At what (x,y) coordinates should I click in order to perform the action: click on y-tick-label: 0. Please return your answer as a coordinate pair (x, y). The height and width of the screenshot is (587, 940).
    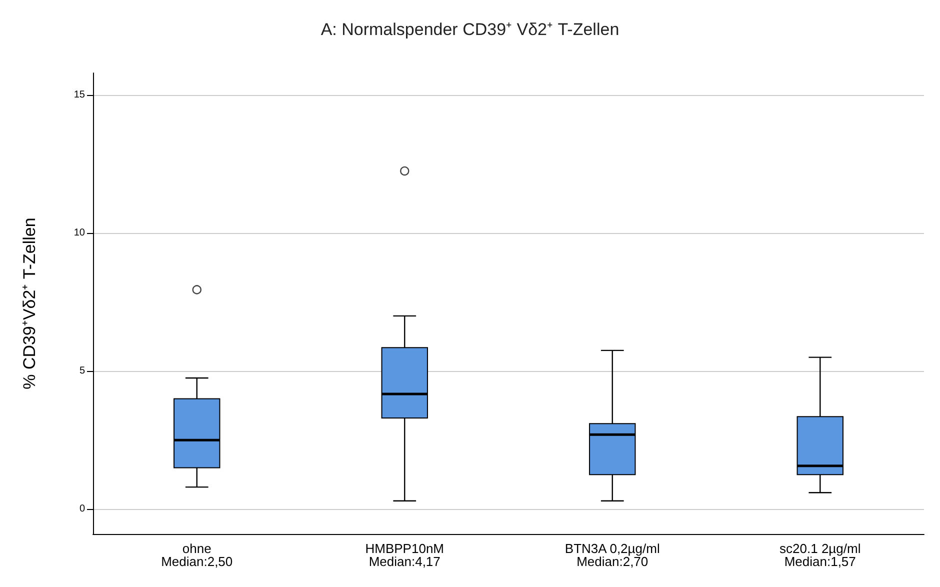
    Looking at the image, I should click on (82, 509).